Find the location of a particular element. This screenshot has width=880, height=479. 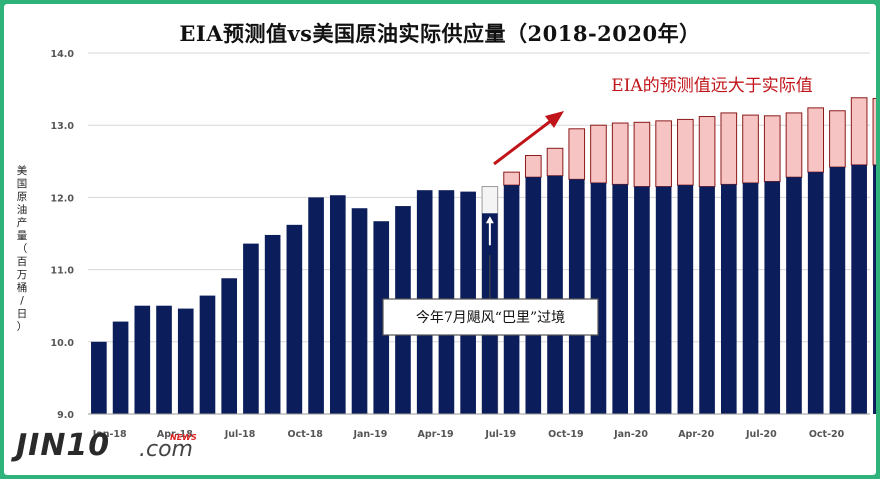

callout-text: 今年7月飓风“巴里”过境 is located at coordinates (490, 318).